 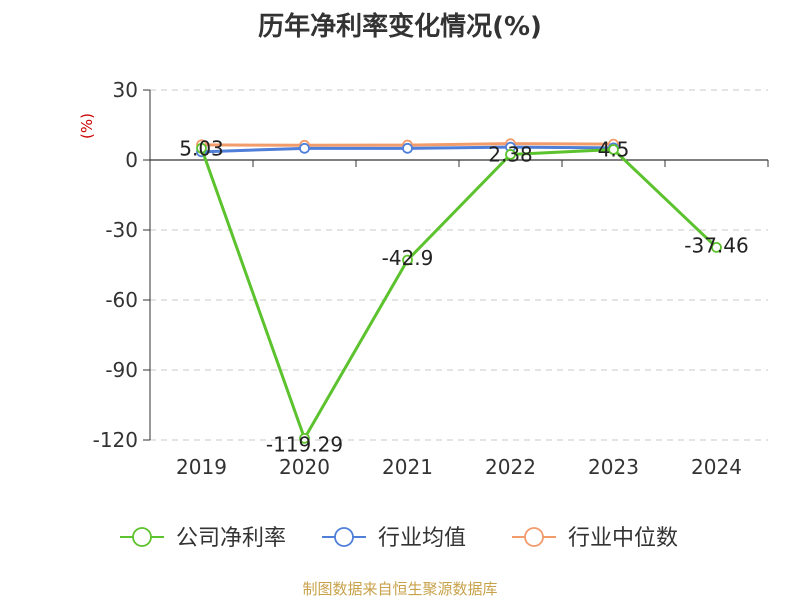 What do you see at coordinates (510, 467) in the screenshot?
I see `x-tick-label: 2022` at bounding box center [510, 467].